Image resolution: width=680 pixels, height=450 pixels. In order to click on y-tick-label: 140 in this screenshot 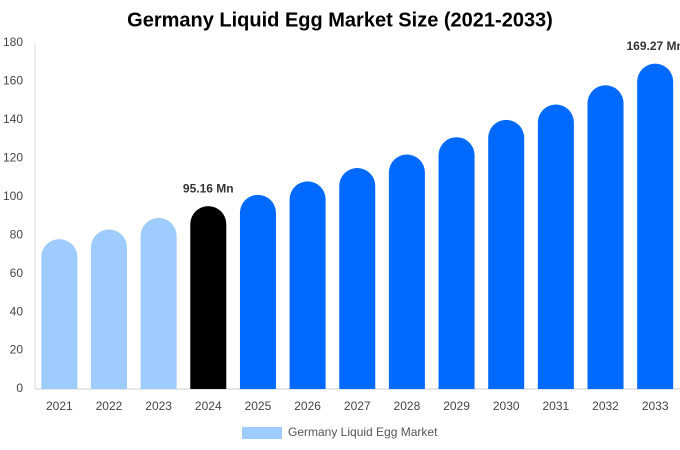, I will do `click(13, 119)`.